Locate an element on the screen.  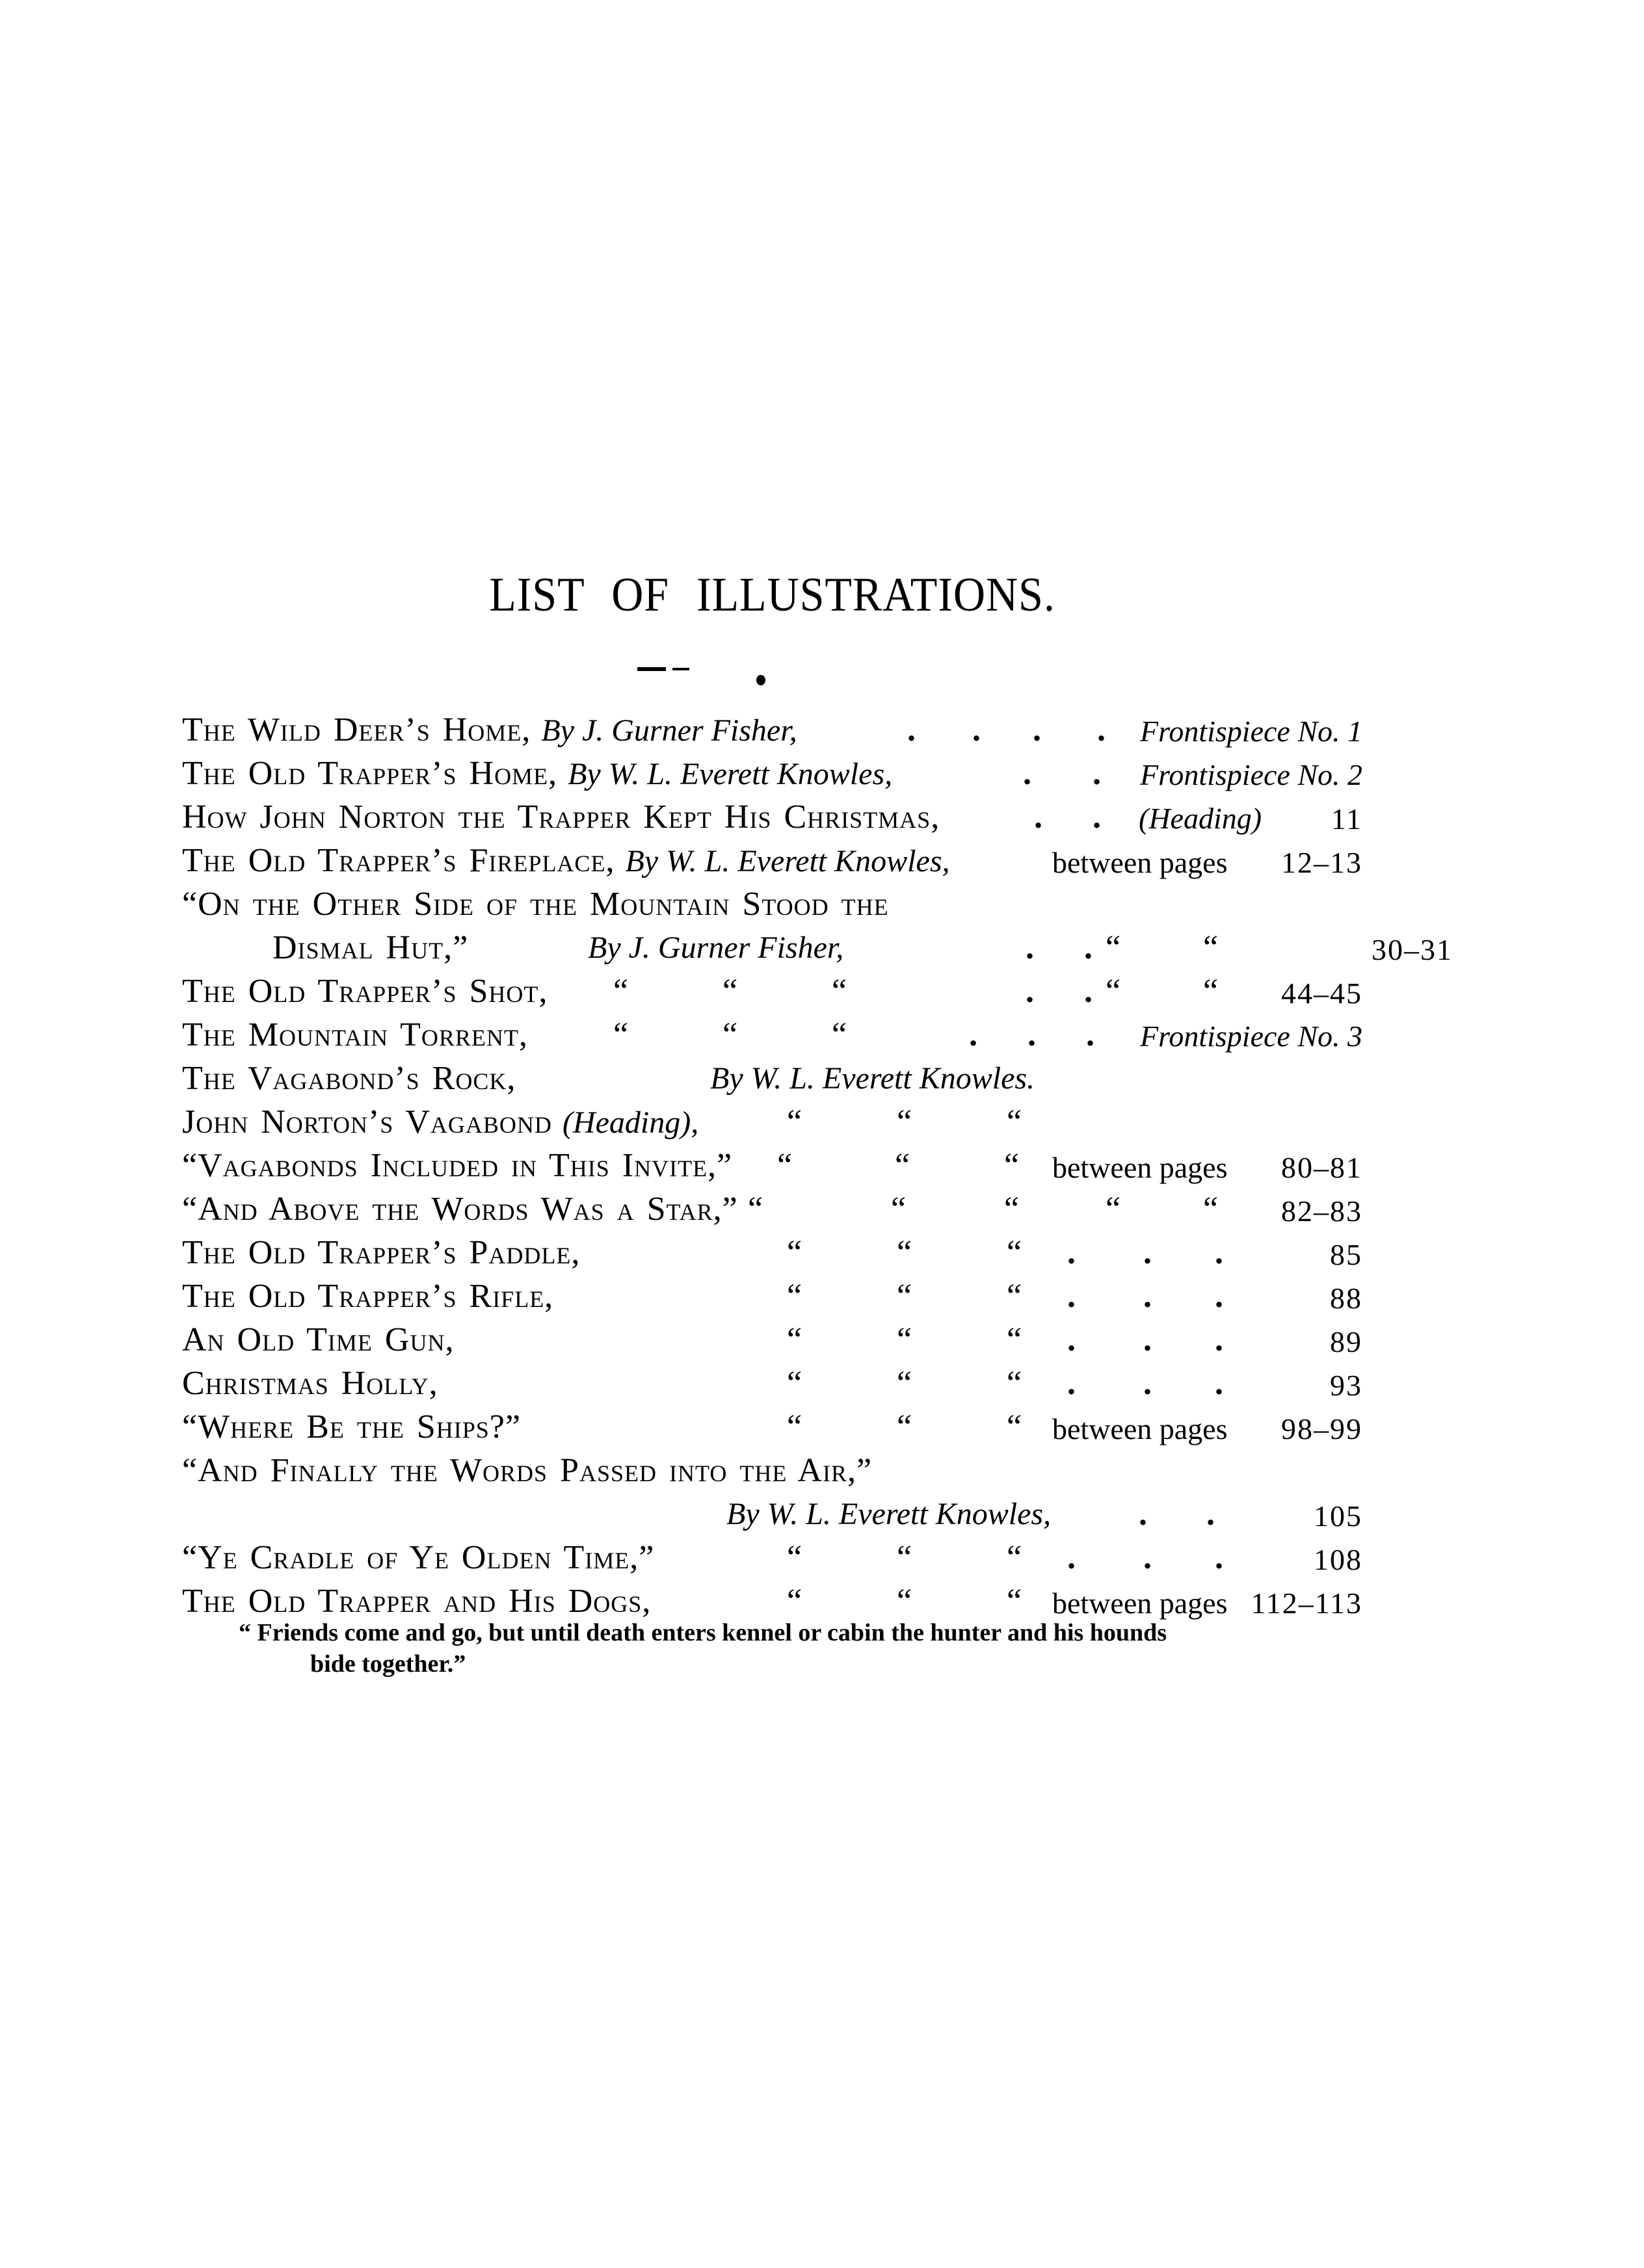
toc-entry-16: Christmas Holly, “ “ “... 93 is located at coordinates (772, 1386).